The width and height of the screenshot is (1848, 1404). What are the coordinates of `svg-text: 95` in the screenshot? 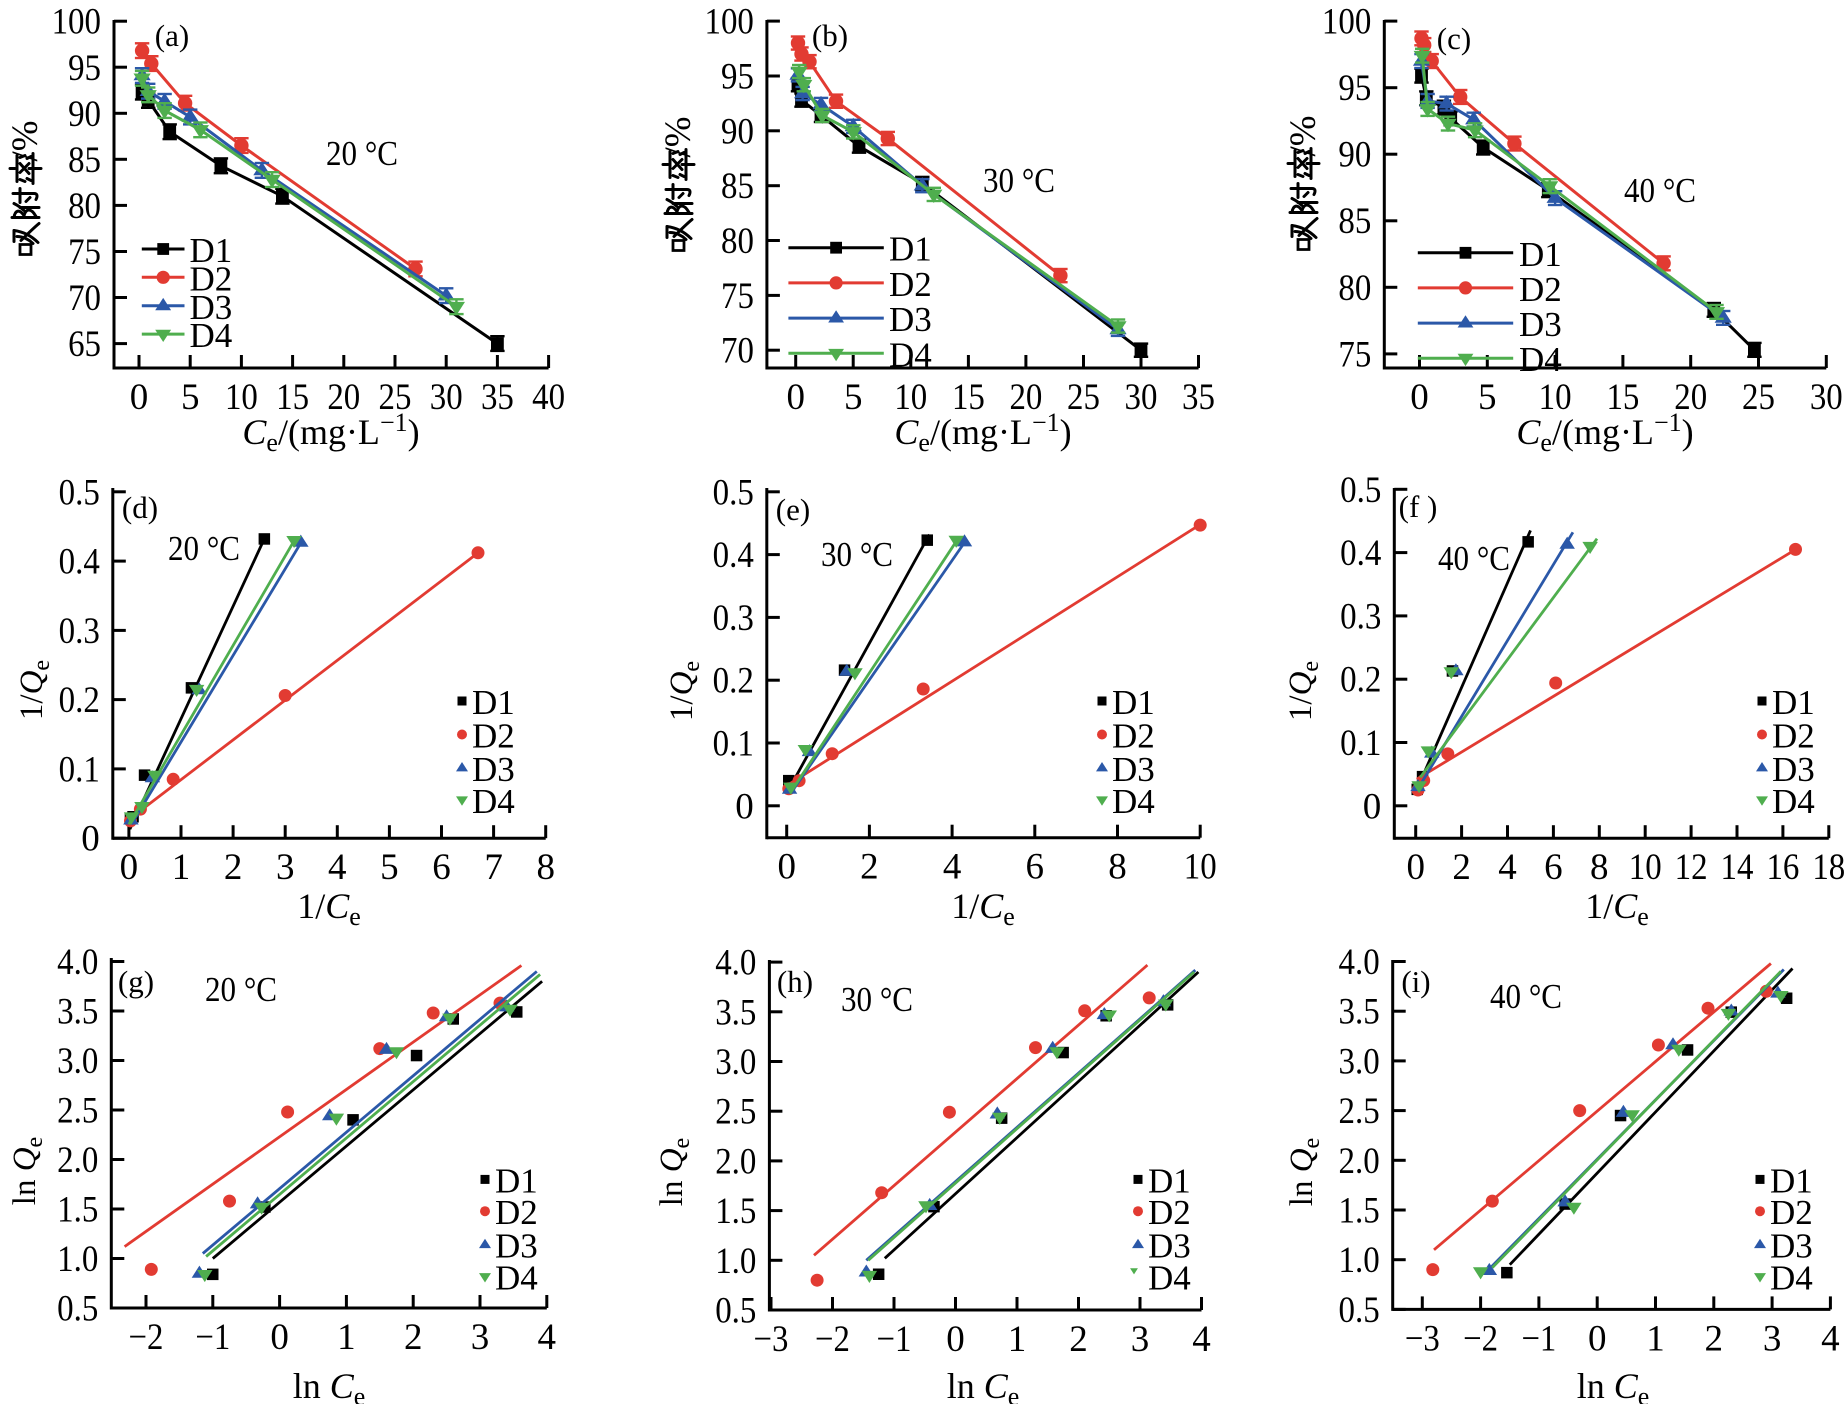 It's located at (737, 77).